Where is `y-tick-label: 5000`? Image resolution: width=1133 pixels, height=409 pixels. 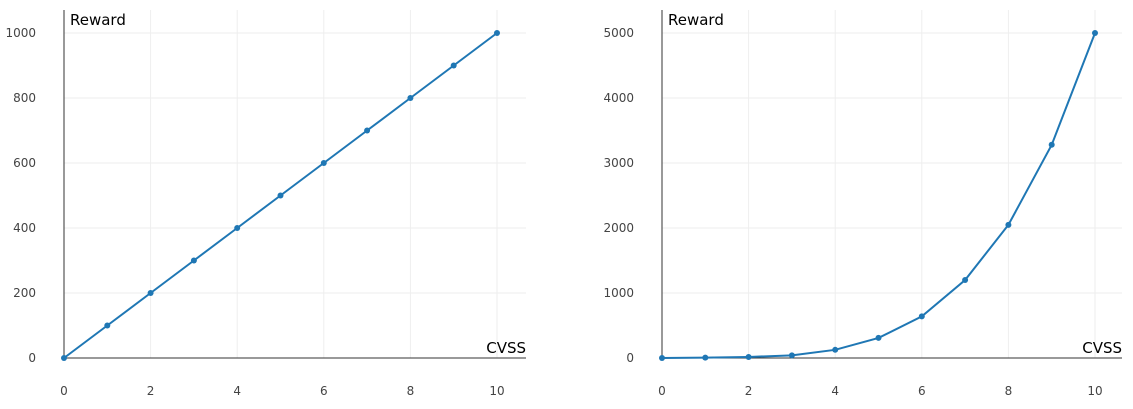
y-tick-label: 5000 is located at coordinates (618, 33).